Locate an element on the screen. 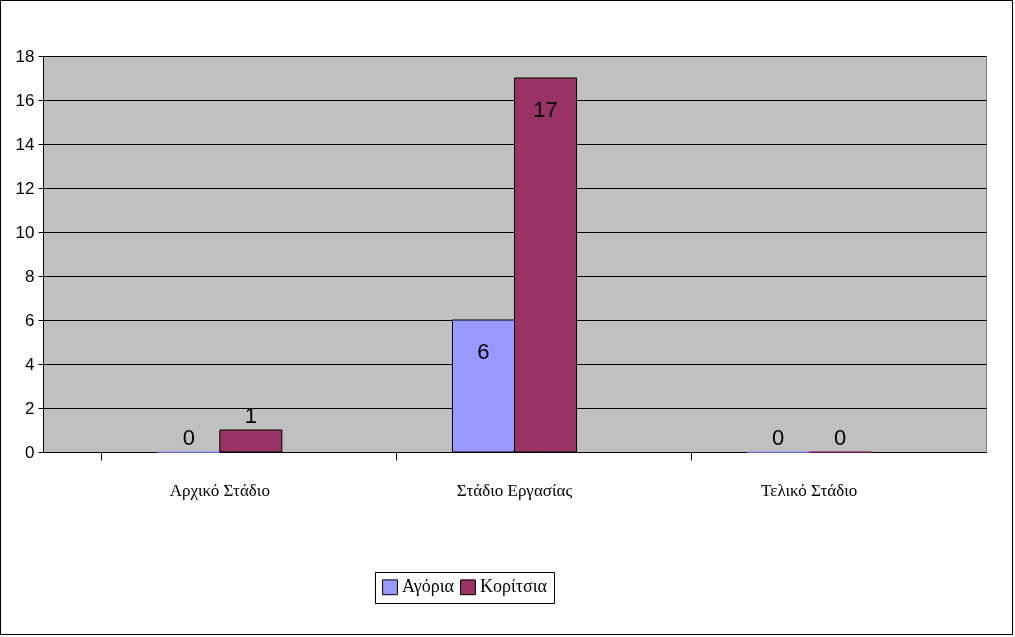  y-tick-label: 18 is located at coordinates (25, 56).